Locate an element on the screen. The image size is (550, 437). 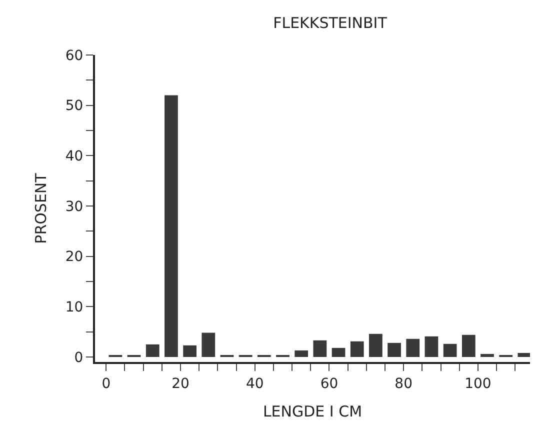
y-axis-title: PROSENT is located at coordinates (41, 208).